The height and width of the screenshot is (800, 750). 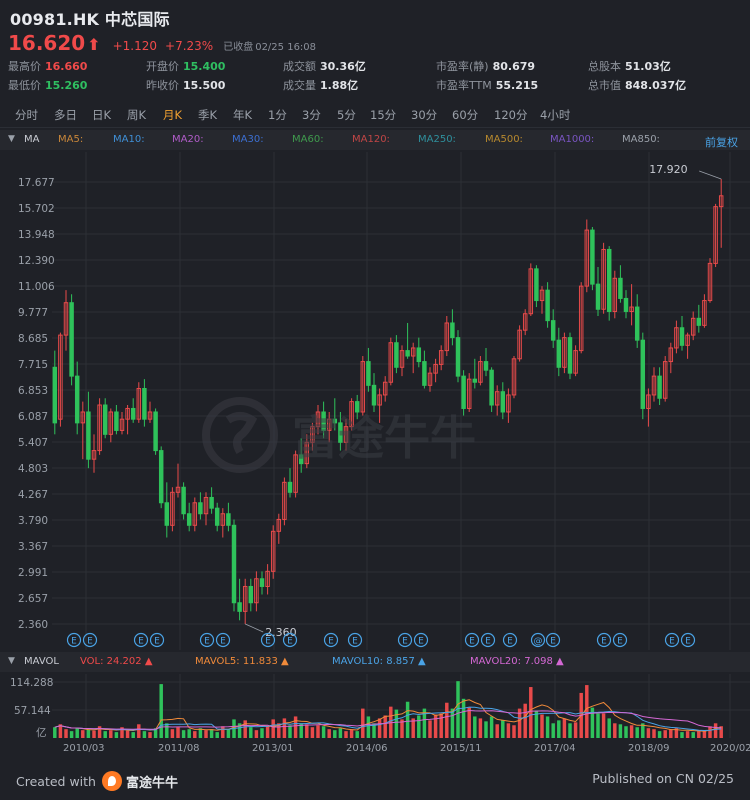 What do you see at coordinates (311, 115) in the screenshot?
I see `tab-period-9: 3分` at bounding box center [311, 115].